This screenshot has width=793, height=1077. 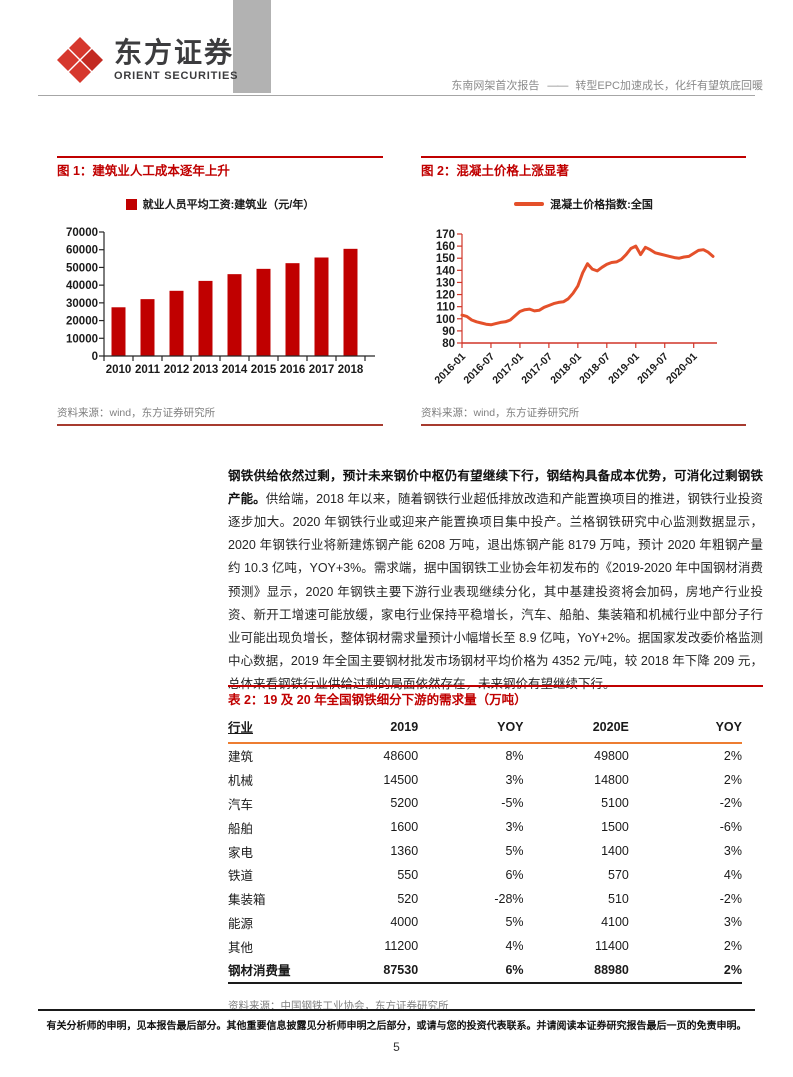 What do you see at coordinates (241, 781) in the screenshot?
I see `table-cell: 机械` at bounding box center [241, 781].